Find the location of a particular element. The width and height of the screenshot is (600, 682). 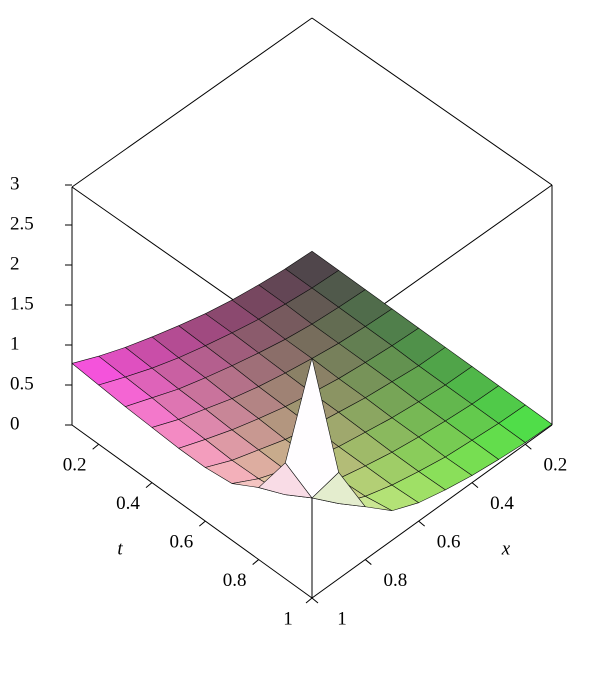

z-tick-label: 3 is located at coordinates (15, 183).